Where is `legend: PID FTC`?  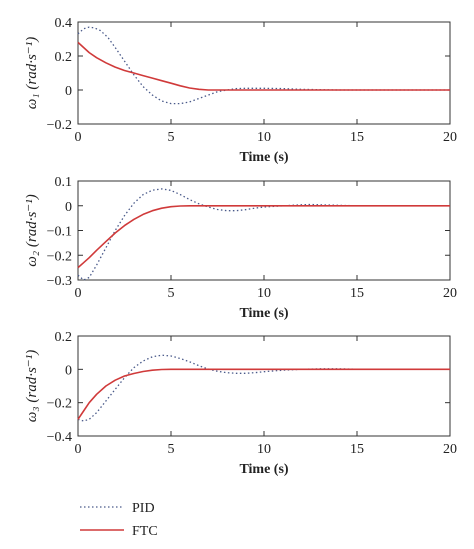
legend: PID FTC is located at coordinates (119, 520).